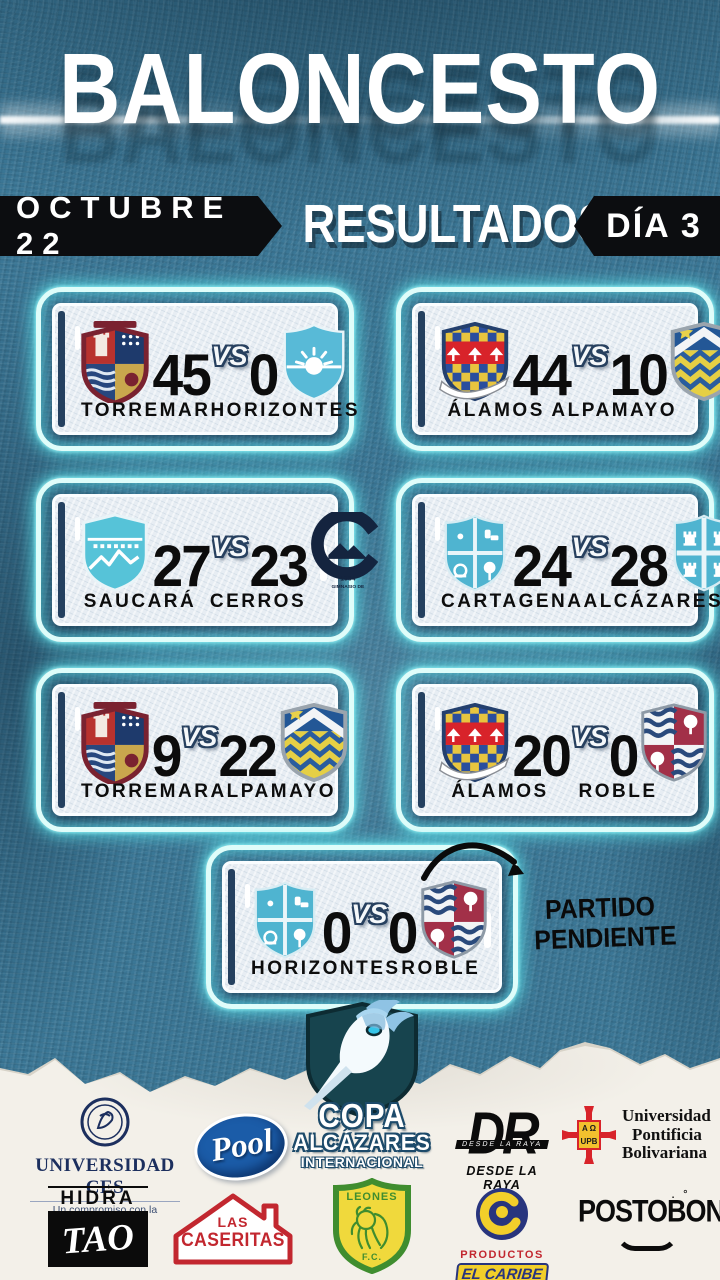 Image resolution: width=720 pixels, height=1280 pixels. What do you see at coordinates (502, 1178) in the screenshot?
I see `dr-tagline: DESDE LA RAYA` at bounding box center [502, 1178].